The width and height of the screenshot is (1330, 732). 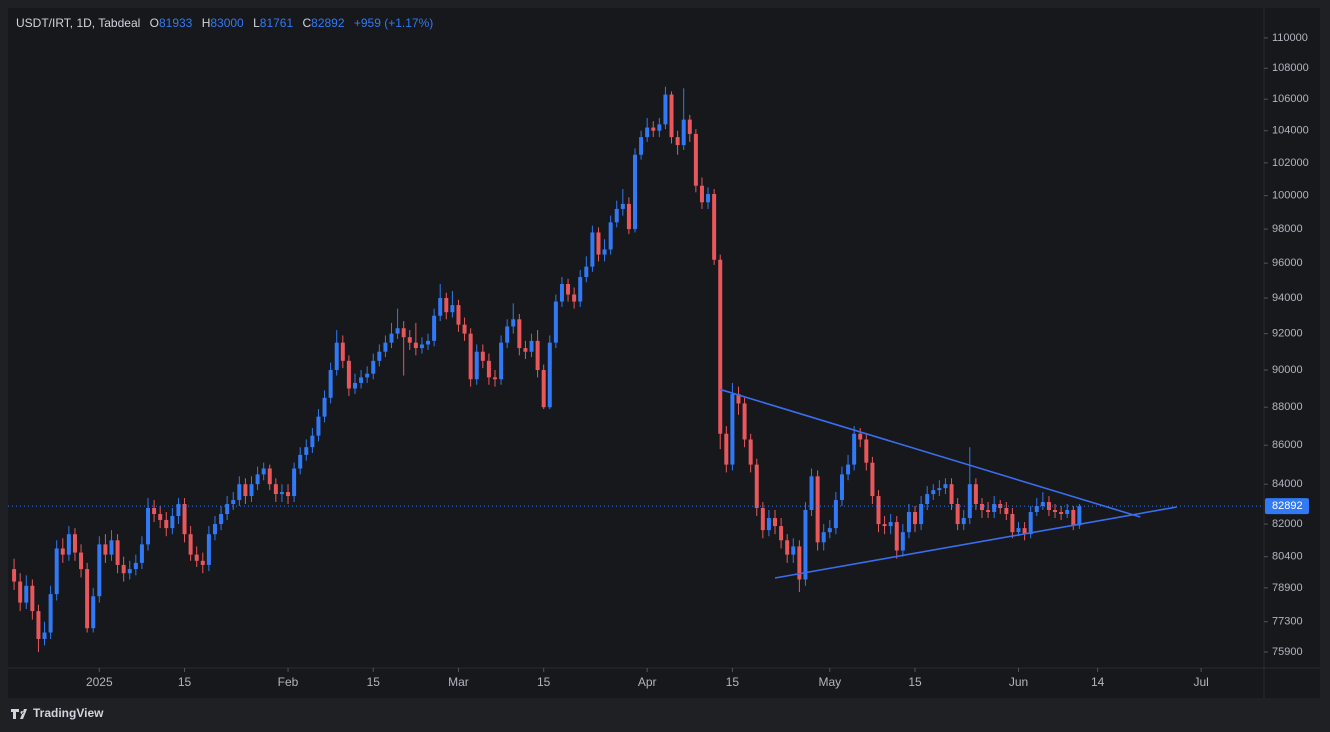 I want to click on last-price-label: 82892, so click(x=1287, y=506).